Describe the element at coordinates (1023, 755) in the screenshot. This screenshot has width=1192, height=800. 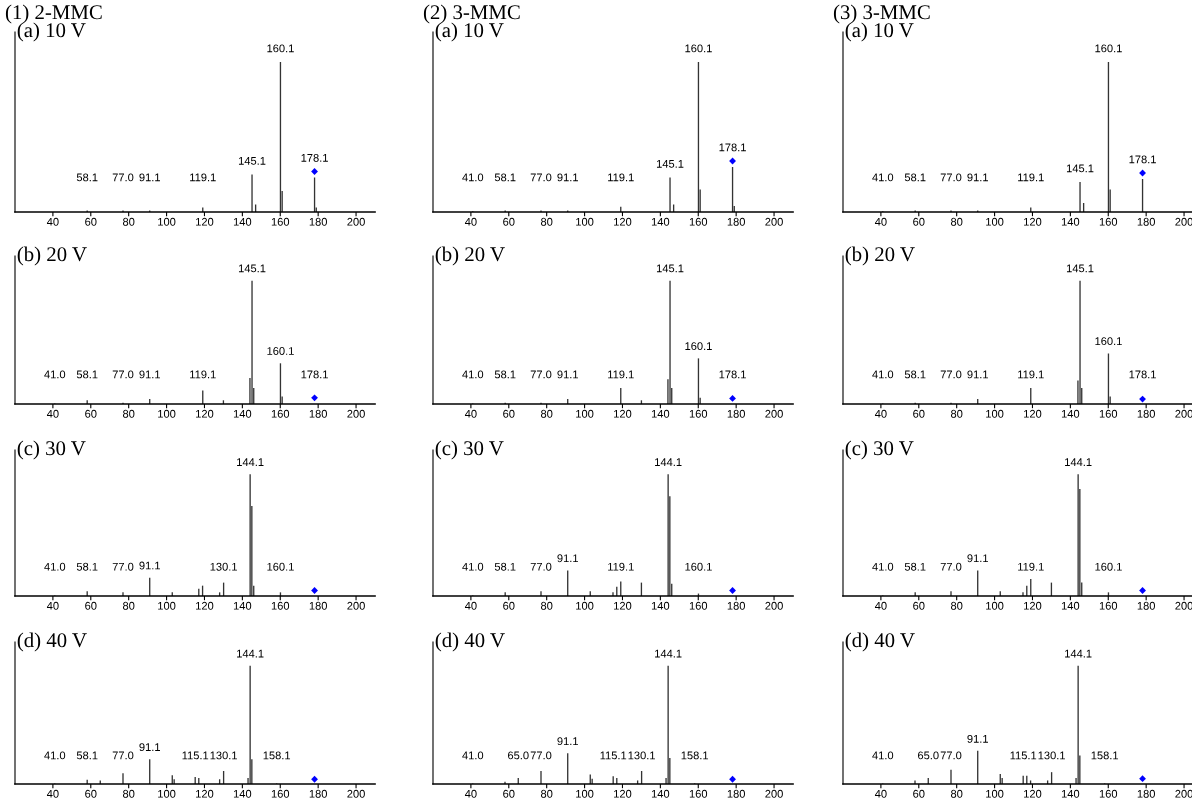
I see `annotation: 115.1` at that location.